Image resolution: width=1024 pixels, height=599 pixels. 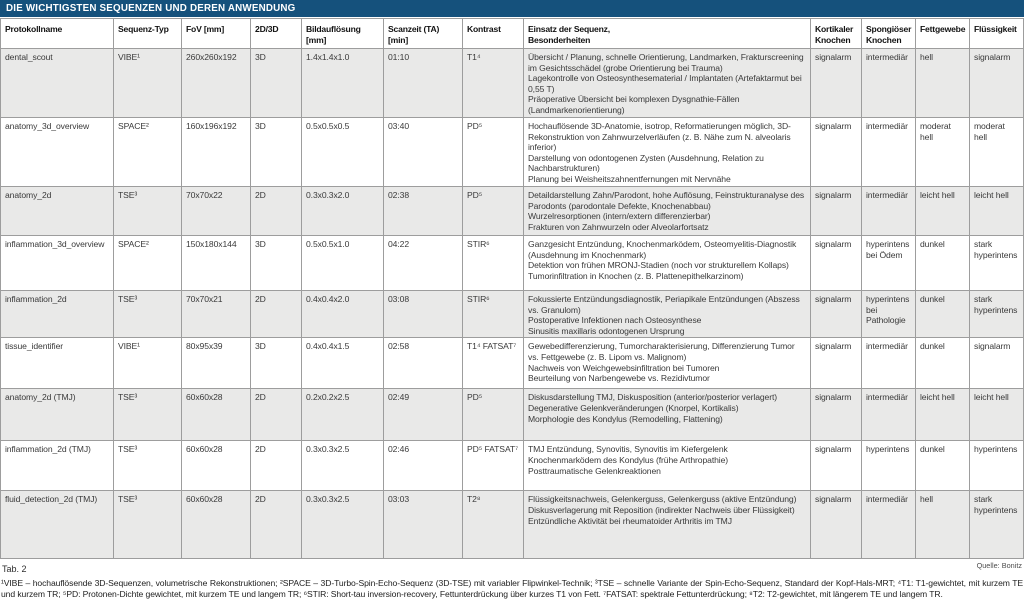 I want to click on cell-bildaufloesung: 0.5x0.5x0.5, so click(x=342, y=152).